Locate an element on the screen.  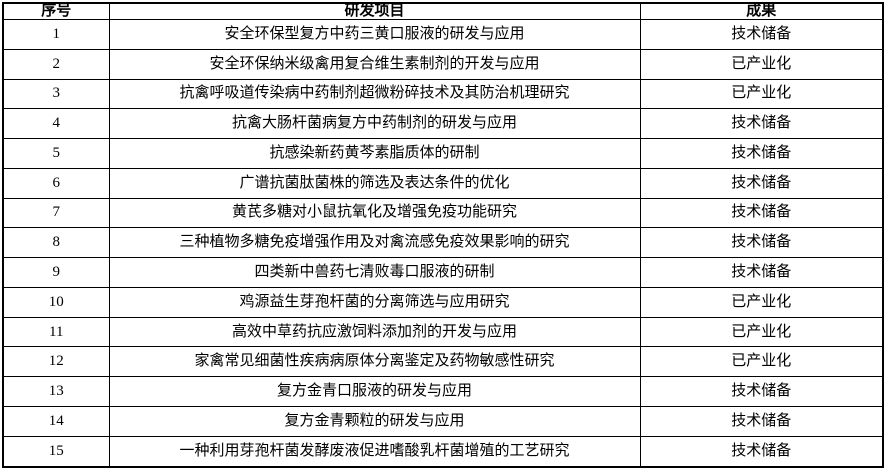
header-cell-project: 研发项目 is located at coordinates (374, 11).